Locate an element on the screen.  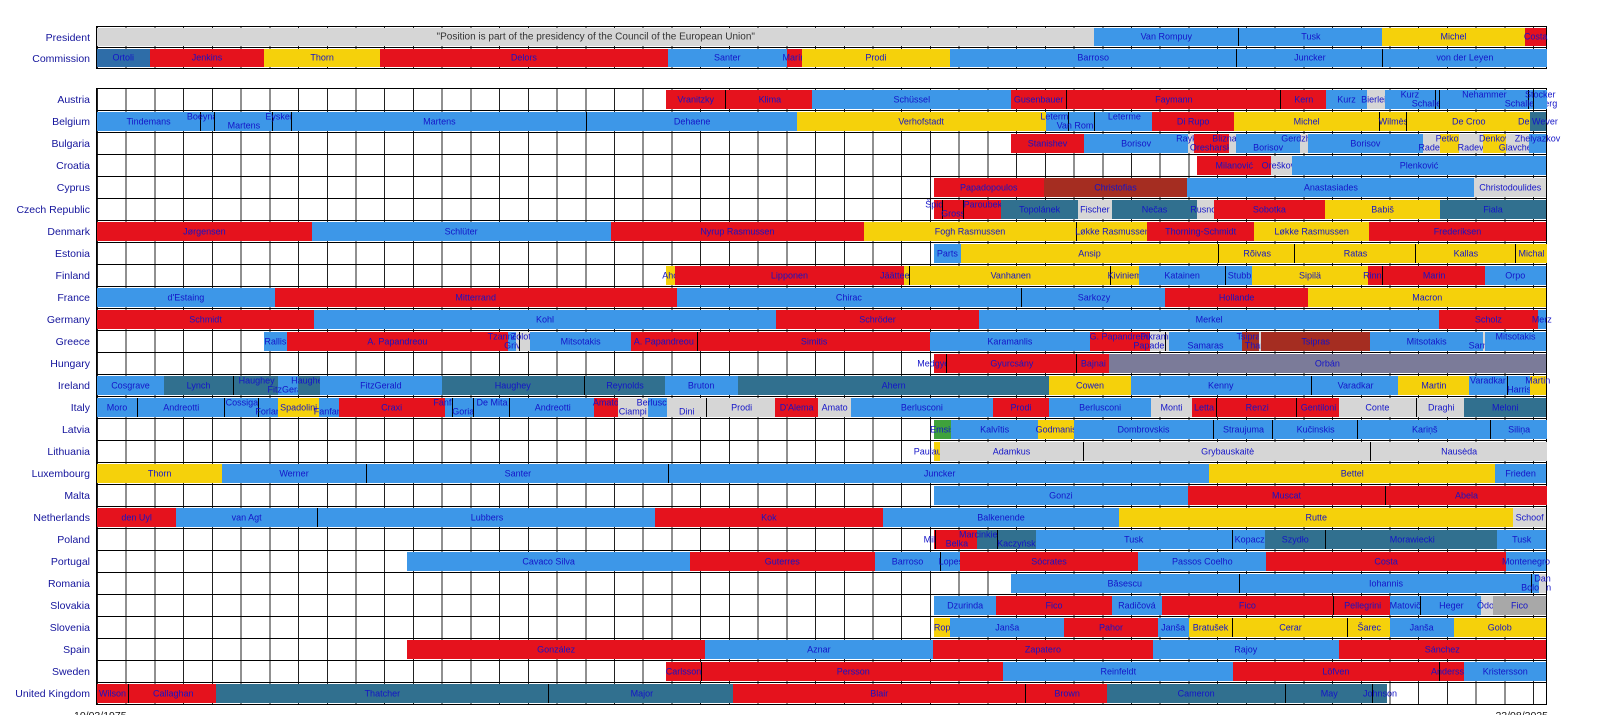
segment-label: Kariņš is located at coordinates (1425, 429).